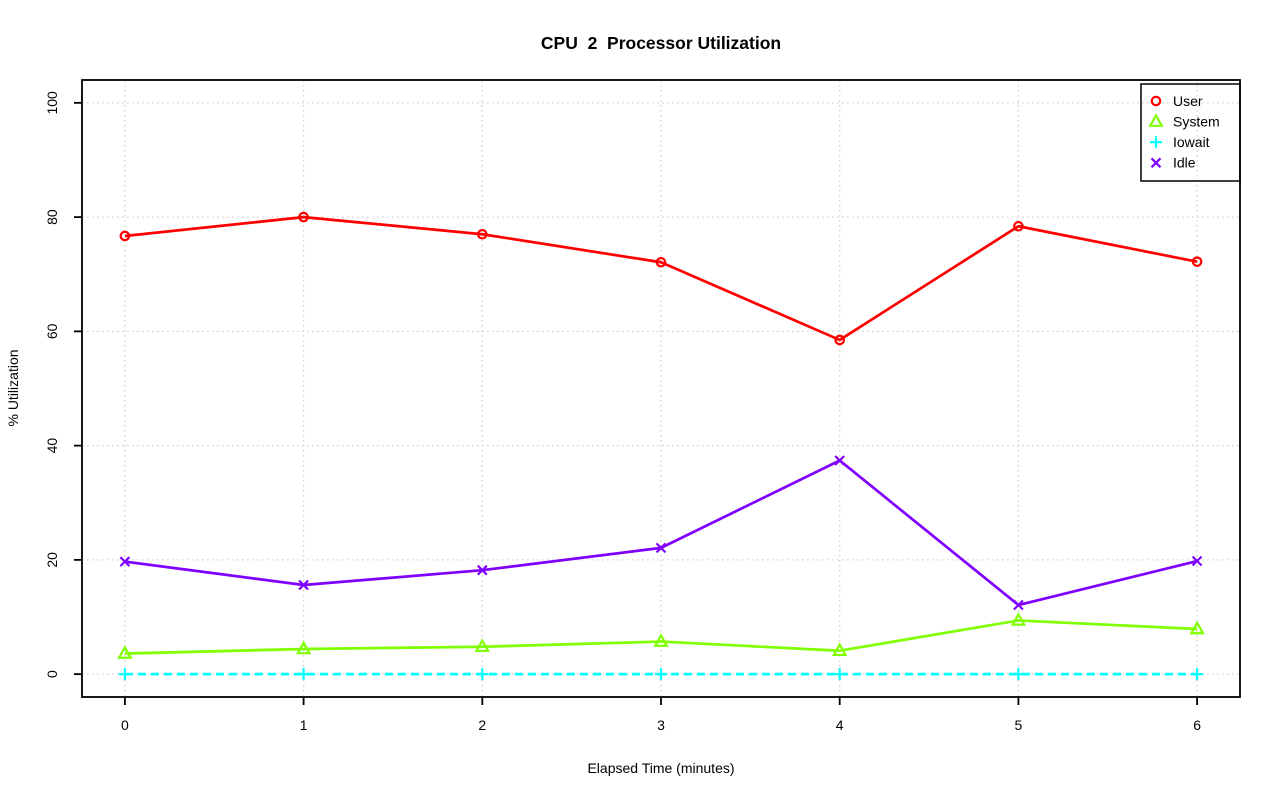  I want to click on series-line-system, so click(661, 637).